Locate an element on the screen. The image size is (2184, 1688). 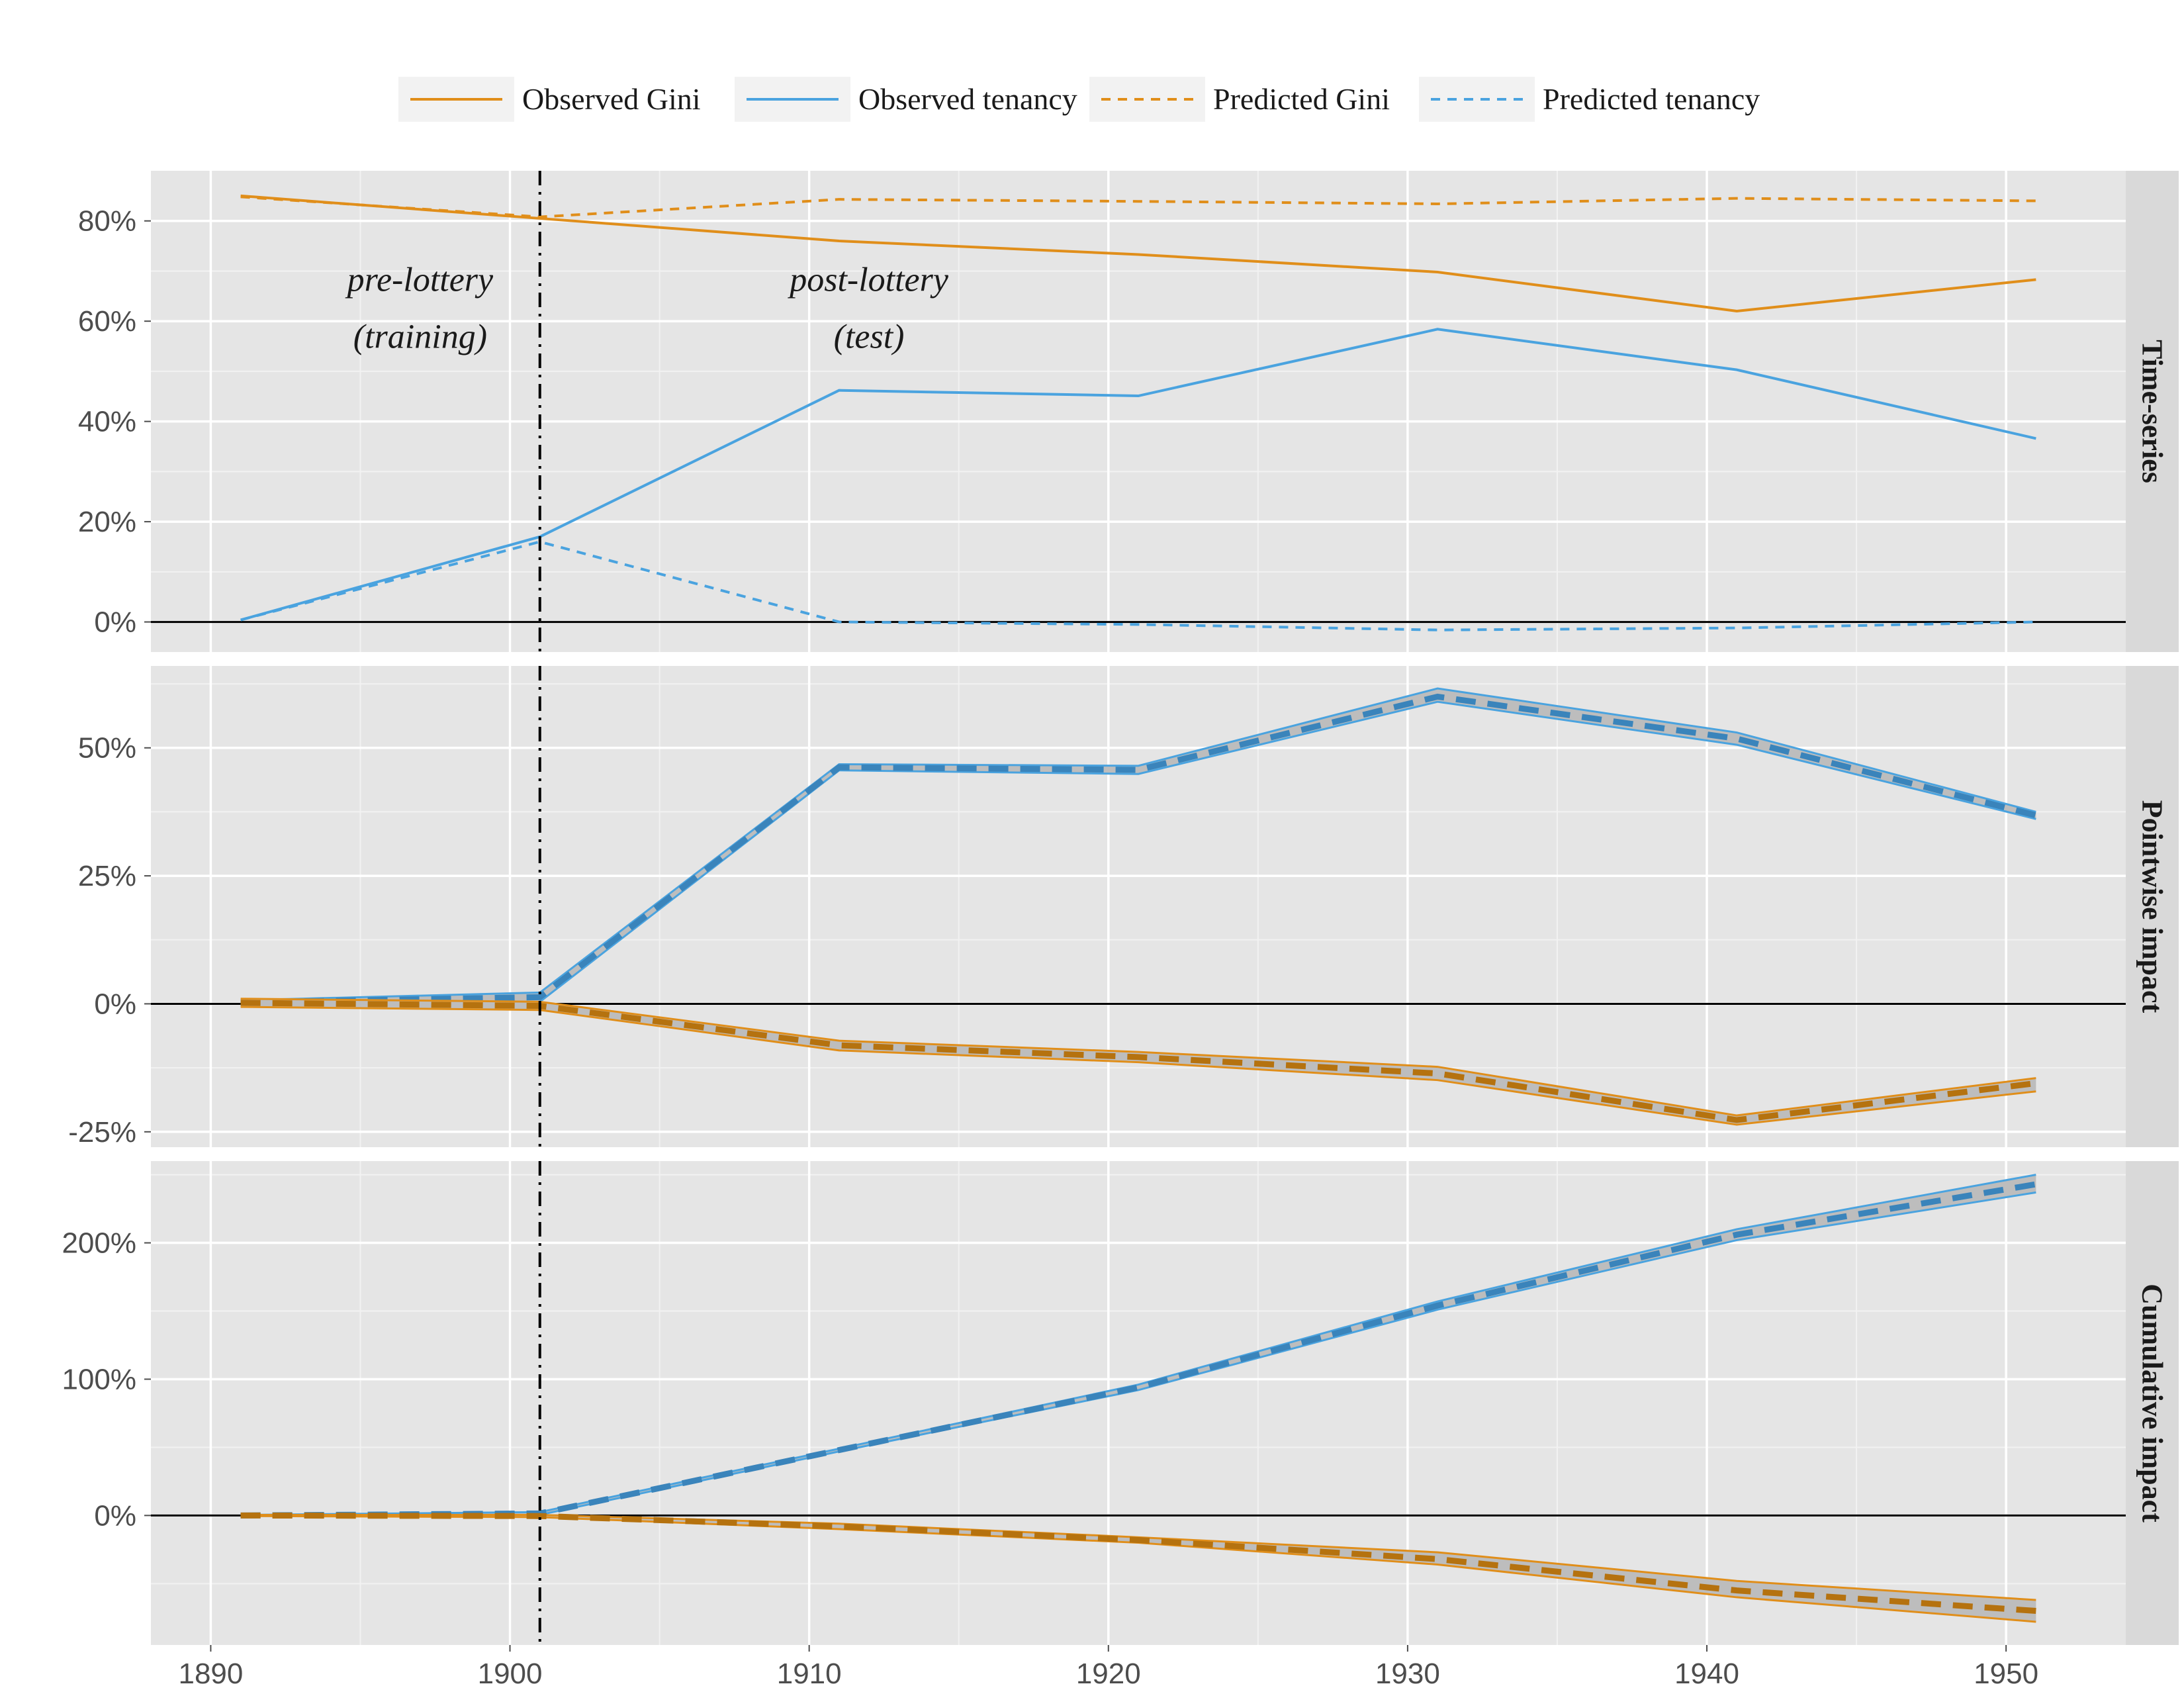
legend-label: Observed tenancy is located at coordinates (967, 99).